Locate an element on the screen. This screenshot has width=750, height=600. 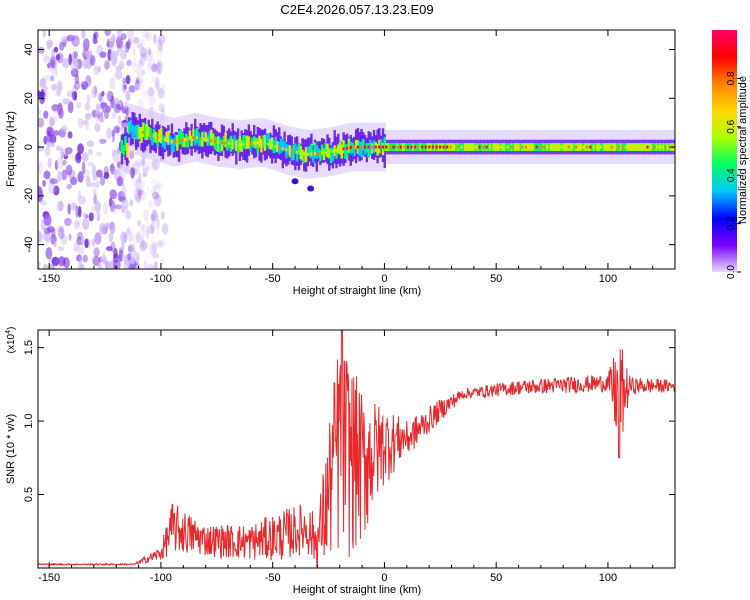
spectrogram-y-tick-label: -40 is located at coordinates (29, 245).